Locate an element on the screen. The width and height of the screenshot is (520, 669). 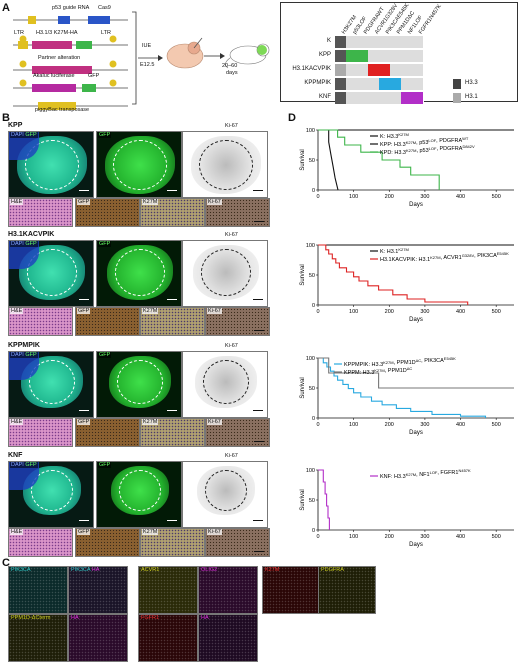
matrix-legend-swatch is located at coordinates (457, 84).